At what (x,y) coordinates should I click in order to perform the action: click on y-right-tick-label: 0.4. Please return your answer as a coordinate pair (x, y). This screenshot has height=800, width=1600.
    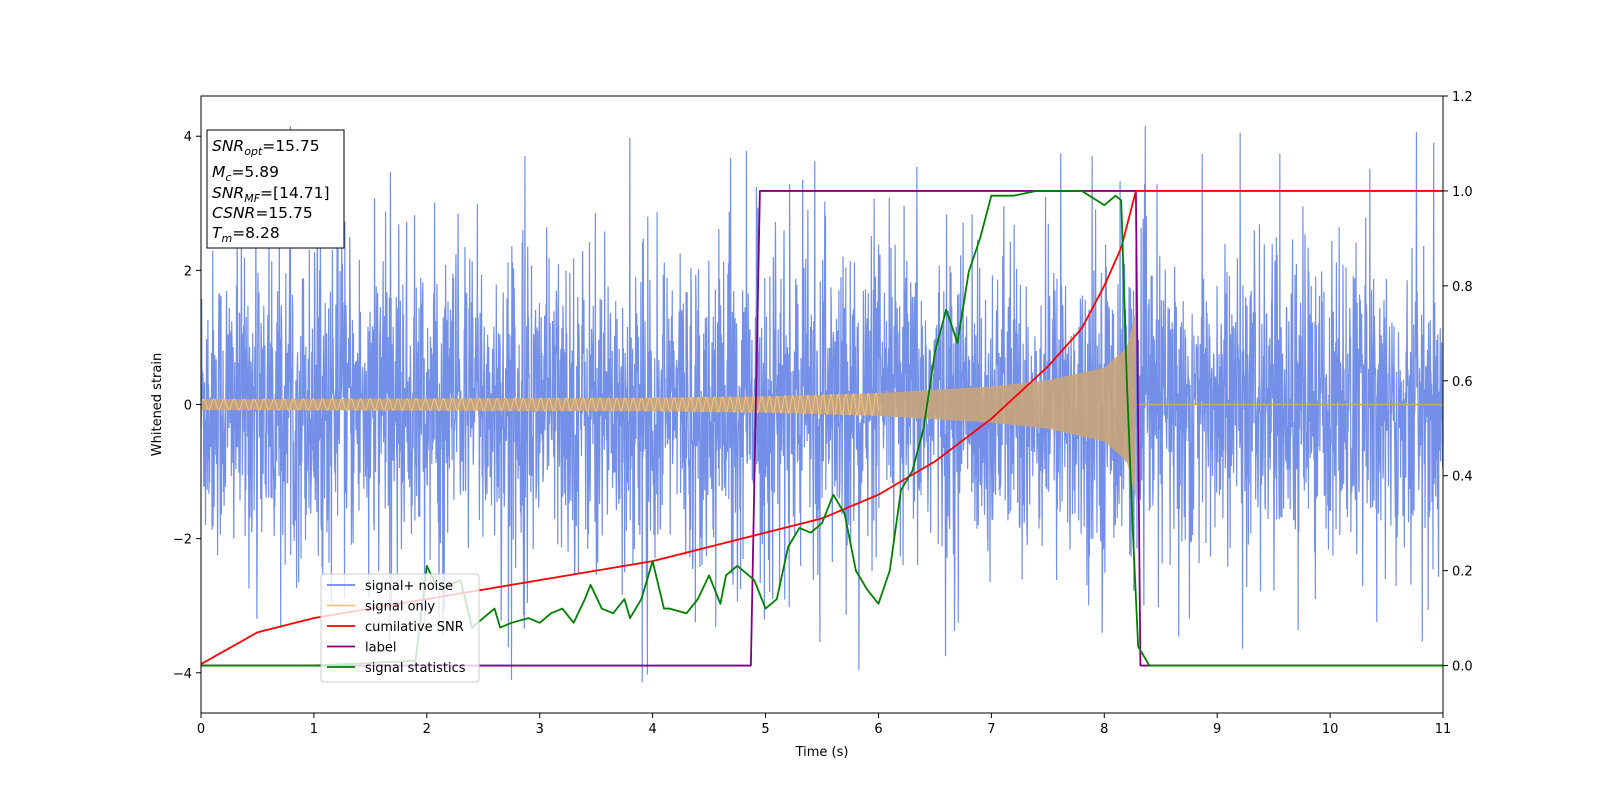
    Looking at the image, I should click on (1462, 477).